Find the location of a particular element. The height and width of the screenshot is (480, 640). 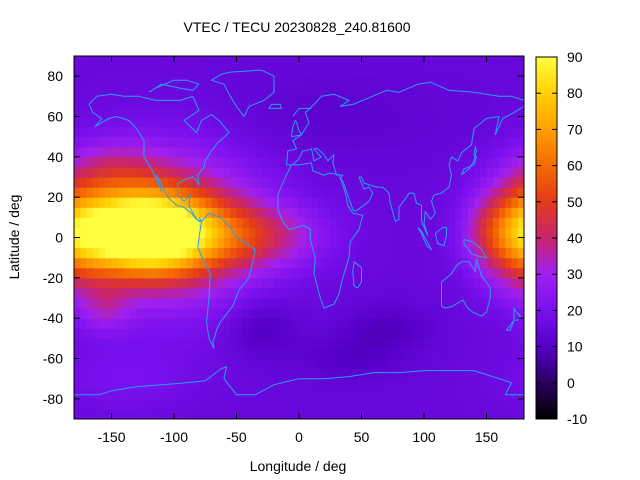

y-tick-label: -20 is located at coordinates (53, 278).